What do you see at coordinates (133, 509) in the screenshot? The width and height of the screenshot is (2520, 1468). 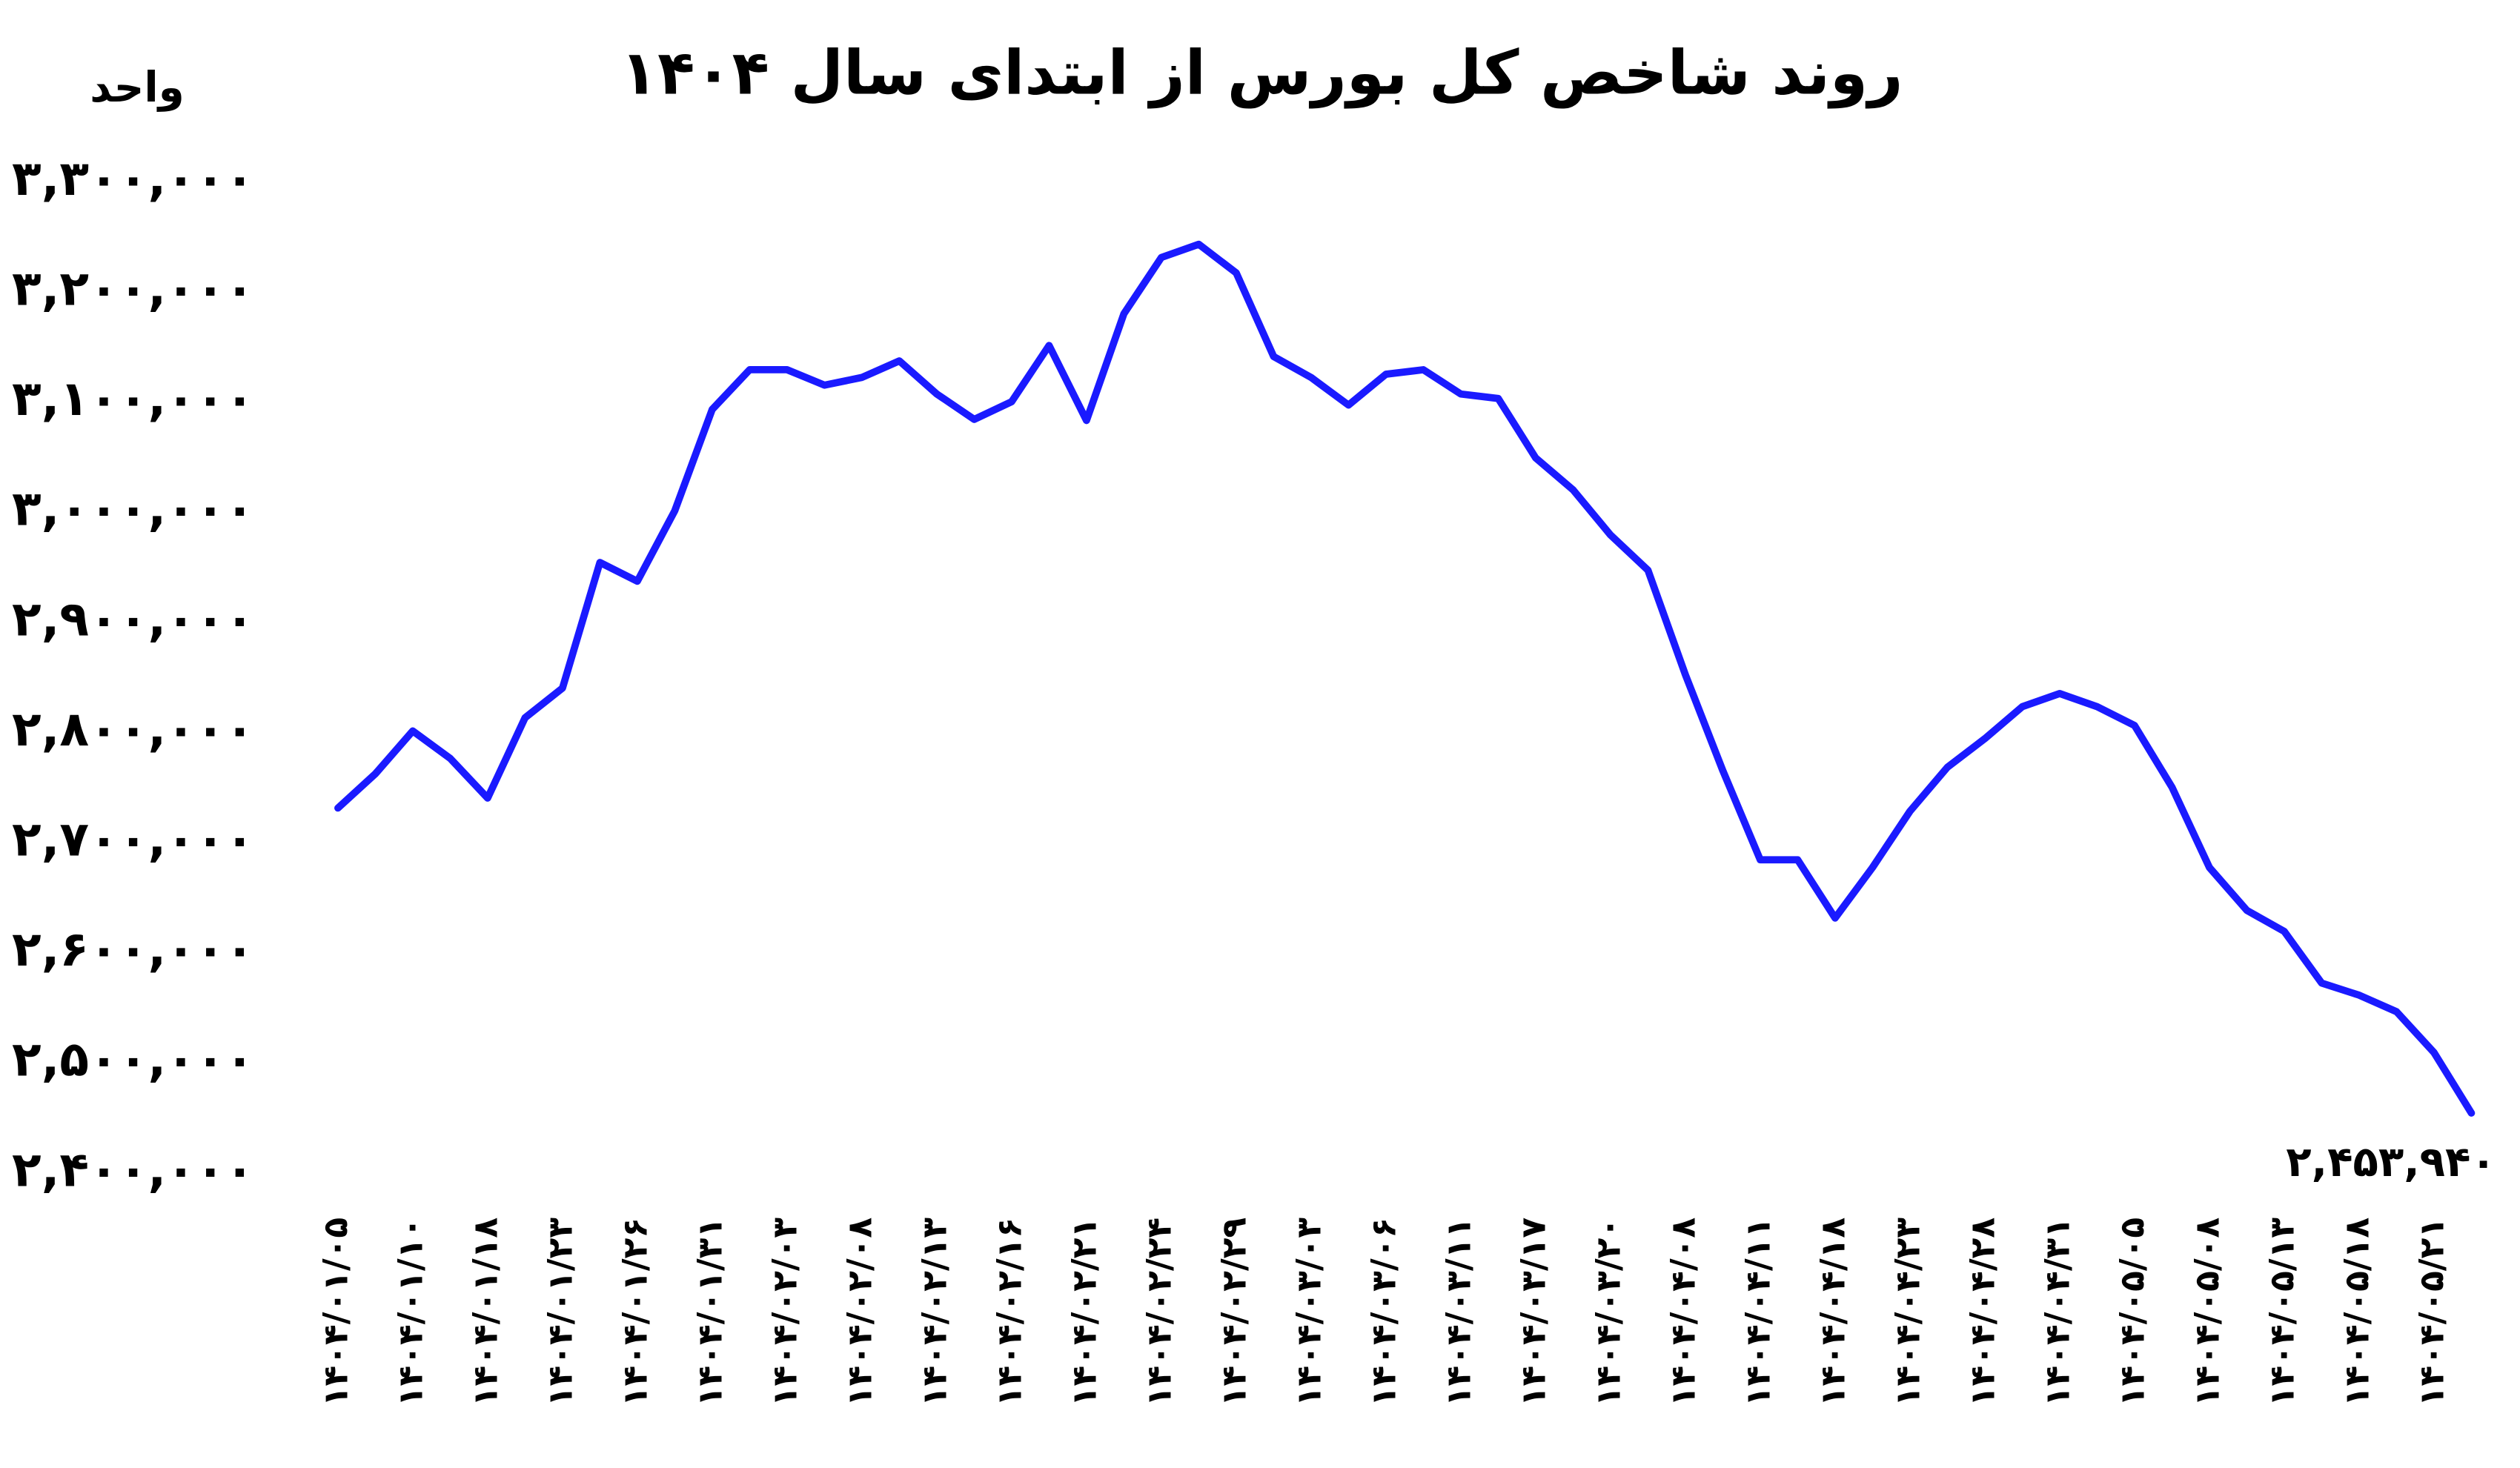 I see `y-tick-label: ۳,۰۰۰,۰۰۰` at bounding box center [133, 509].